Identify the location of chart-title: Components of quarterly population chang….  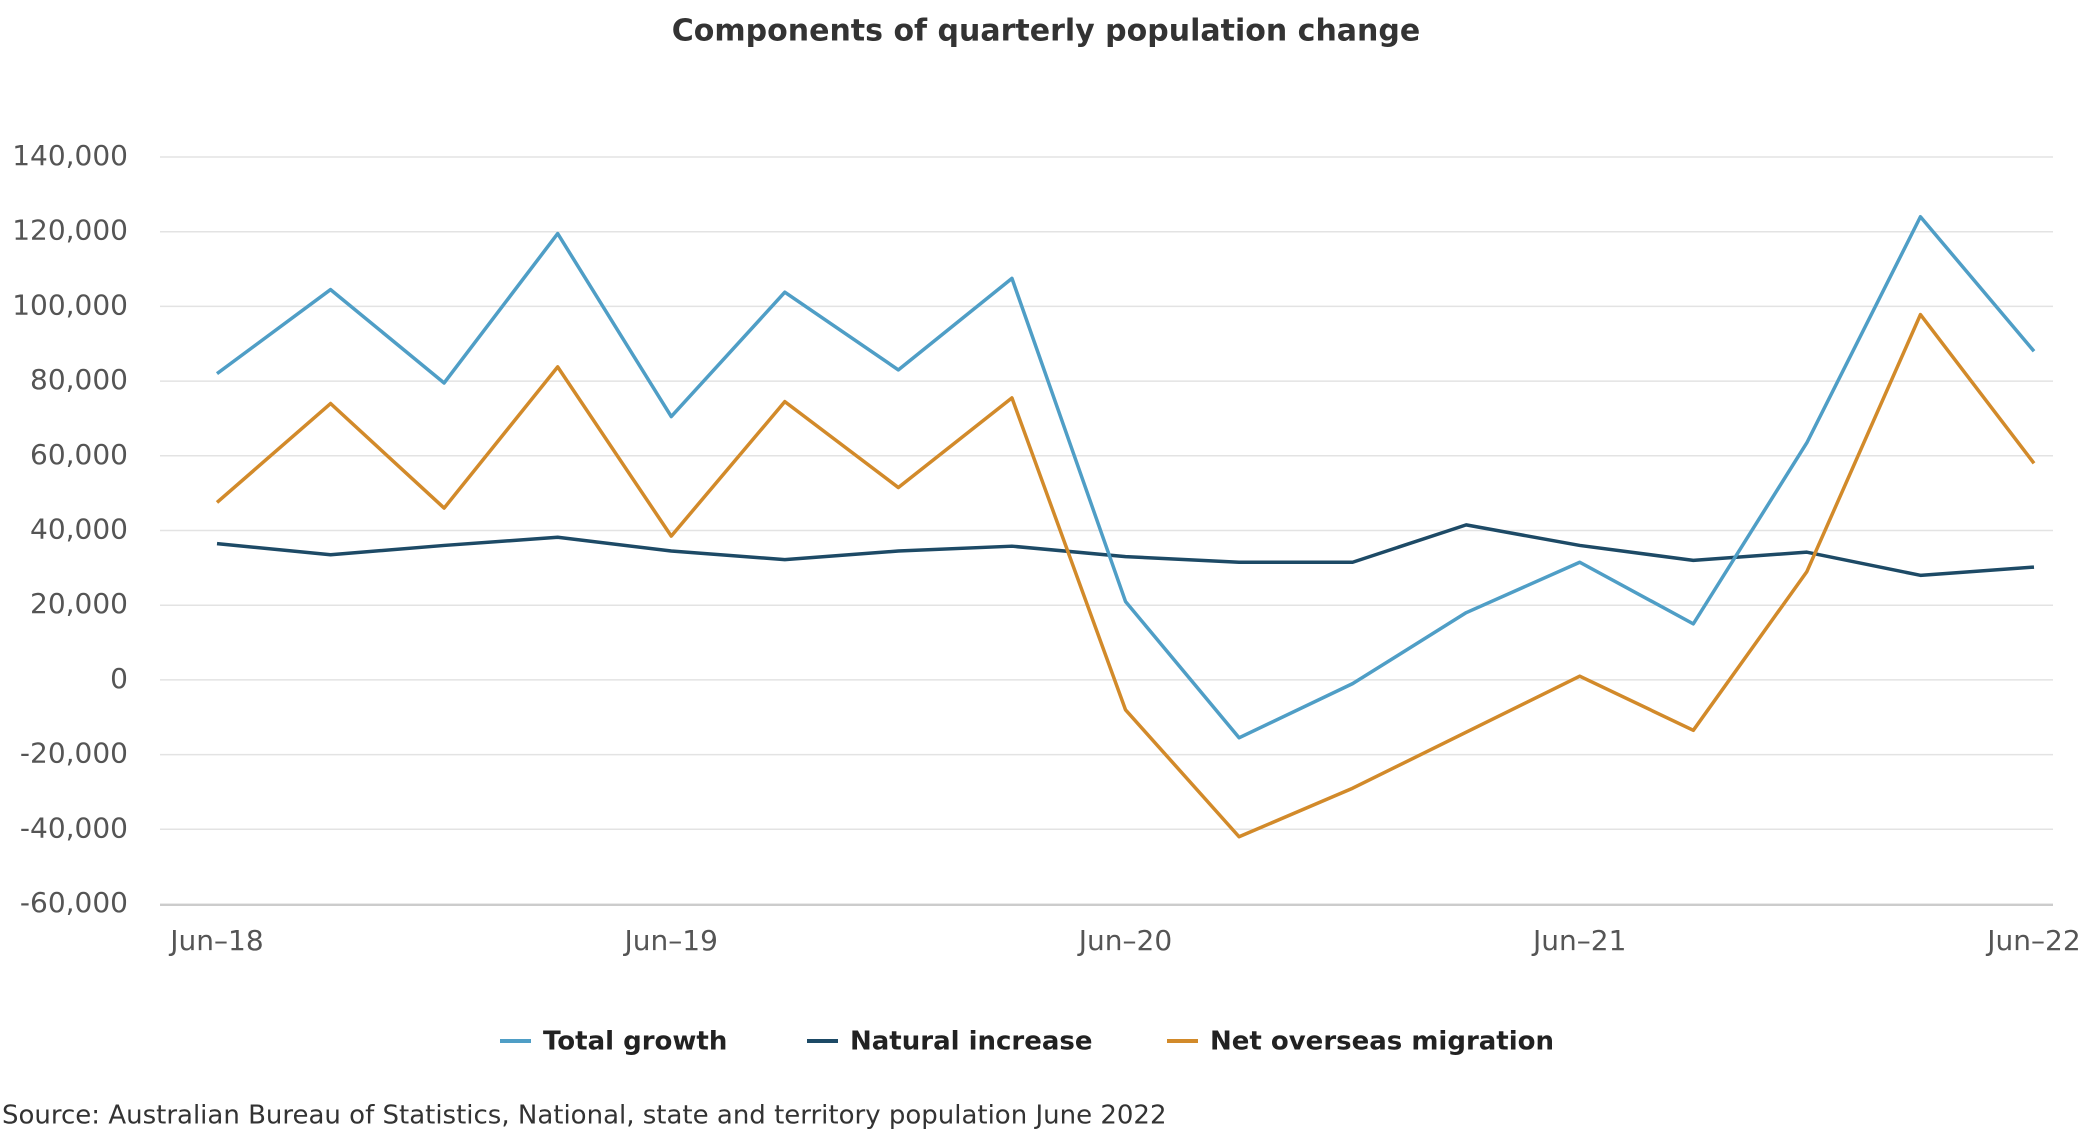
(1046, 31).